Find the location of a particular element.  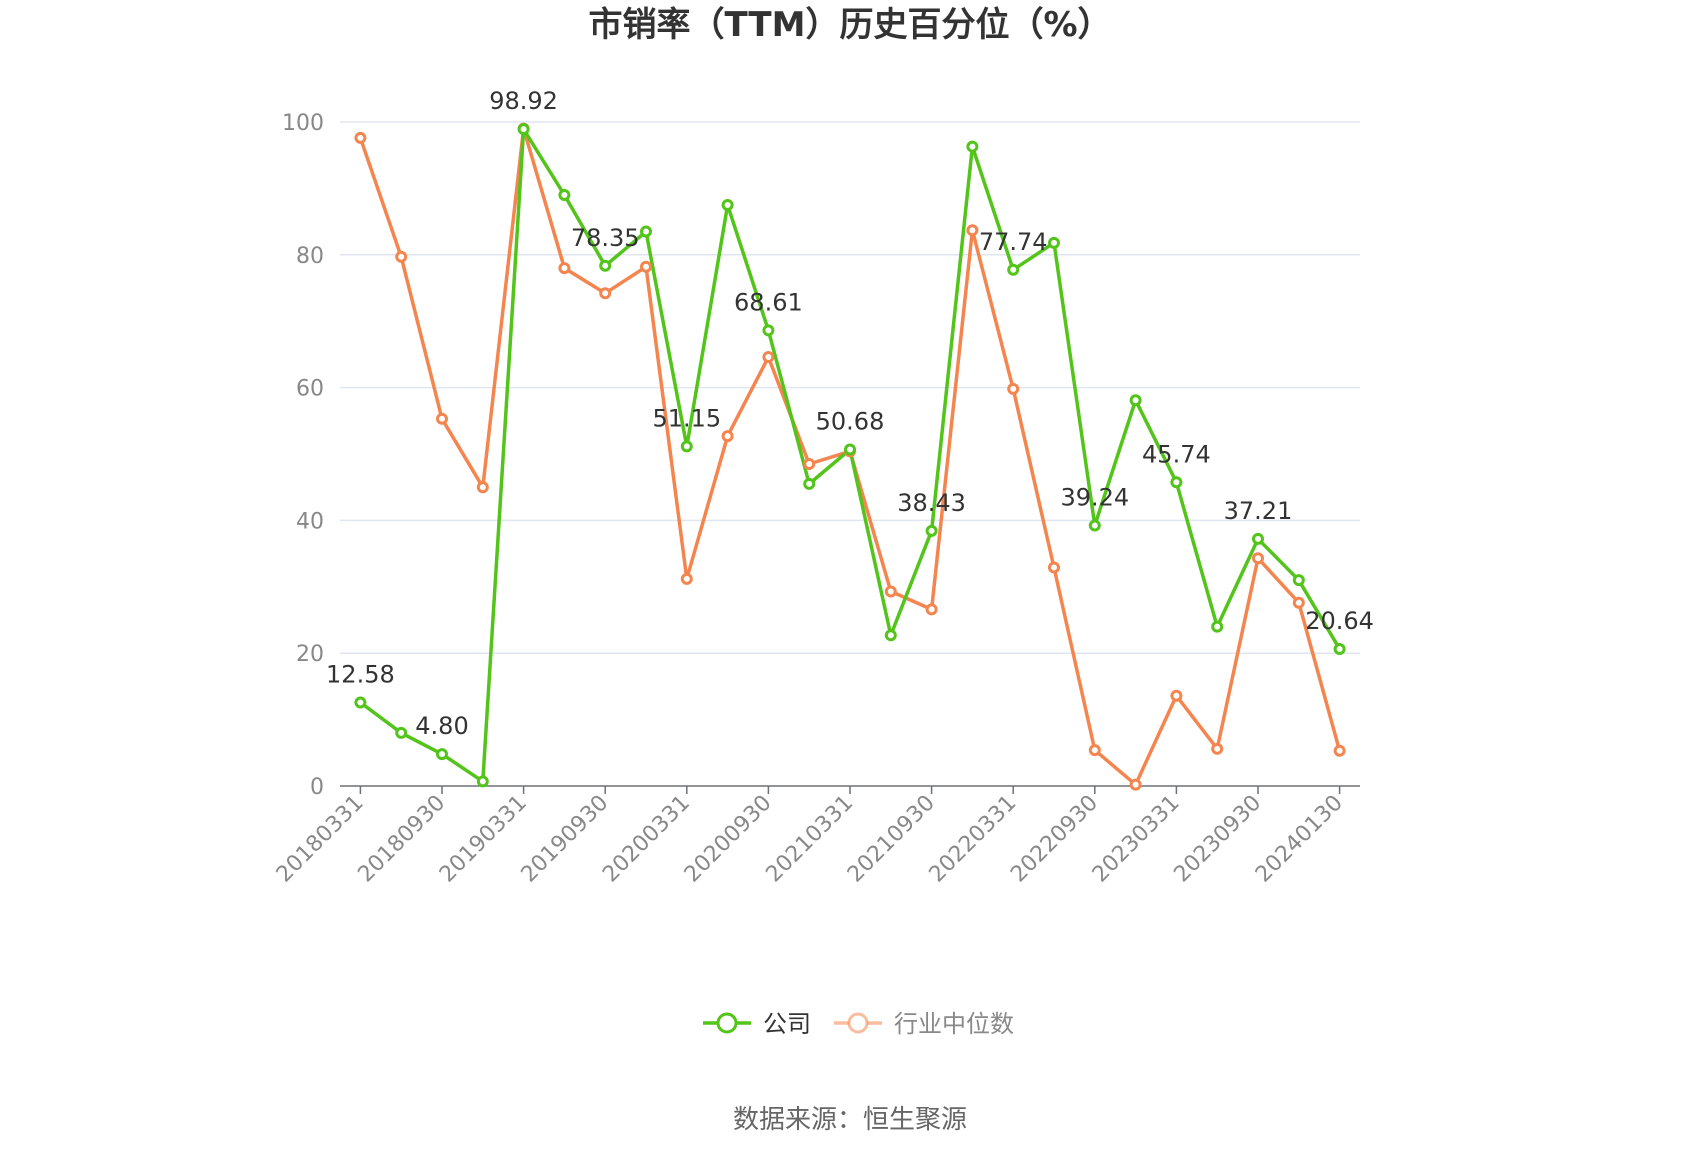

x-tick-label: 20200930 is located at coordinates (728, 839).